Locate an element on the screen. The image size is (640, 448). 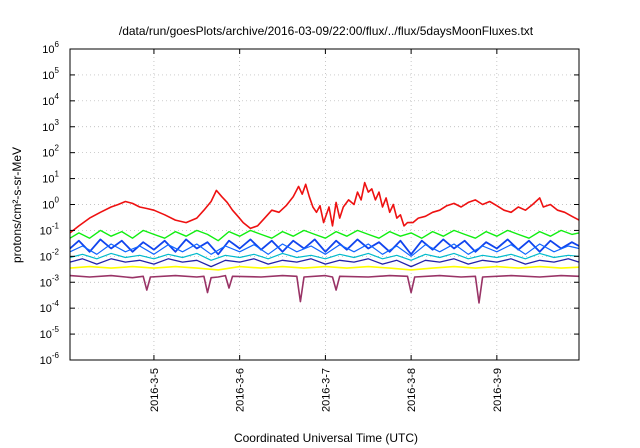
y-axis-label: protons/cm²-s-sr-MeV is located at coordinates (17, 205).